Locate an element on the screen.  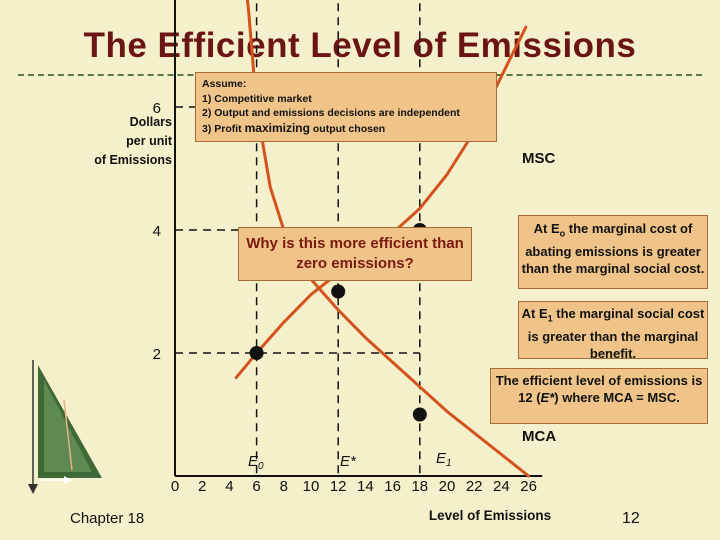
x-tick-14: 14 is located at coordinates (365, 486).